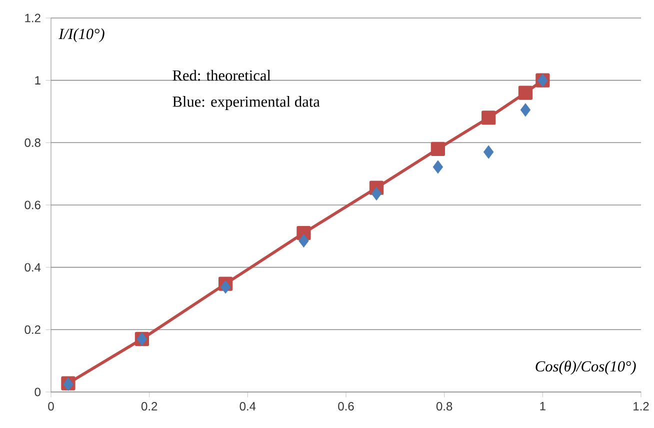 This screenshot has width=654, height=428. I want to click on annotation: Red: theoretical, so click(221, 75).